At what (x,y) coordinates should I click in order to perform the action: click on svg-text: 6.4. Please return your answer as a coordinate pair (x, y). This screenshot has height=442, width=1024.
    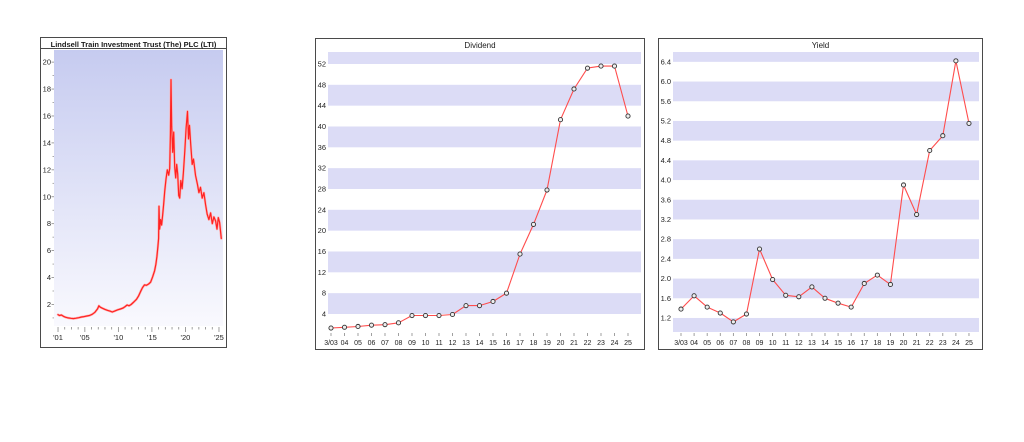
    Looking at the image, I should click on (666, 61).